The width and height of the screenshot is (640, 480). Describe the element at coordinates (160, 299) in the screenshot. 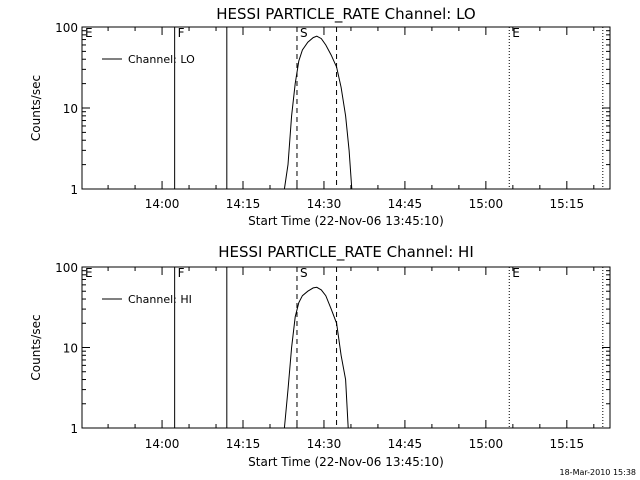

I see `legend-entry: Channel: HI` at that location.